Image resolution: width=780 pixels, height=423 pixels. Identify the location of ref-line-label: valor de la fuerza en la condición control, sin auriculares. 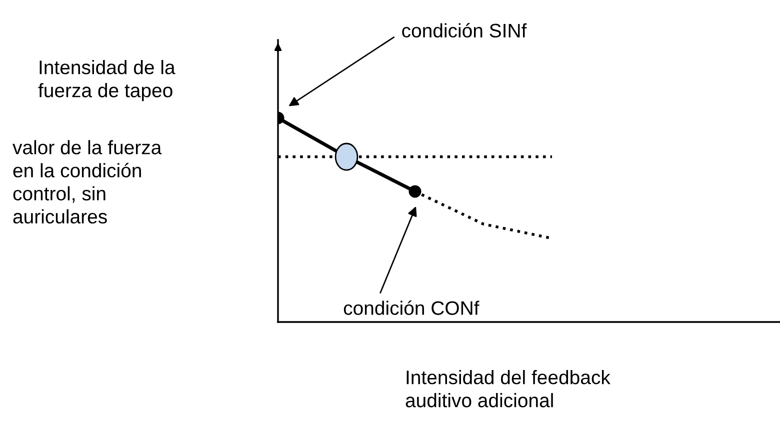
(87, 182).